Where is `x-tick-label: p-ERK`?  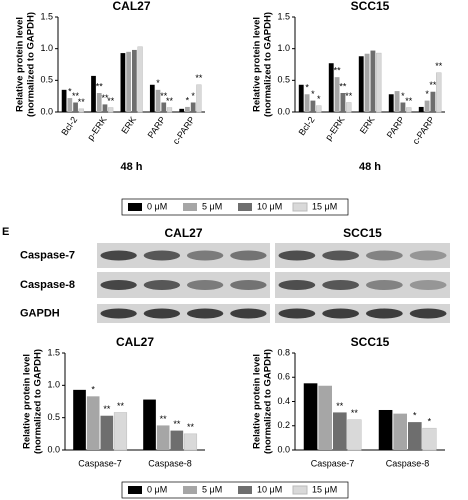
x-tick-label: p-ERK is located at coordinates (96, 128).